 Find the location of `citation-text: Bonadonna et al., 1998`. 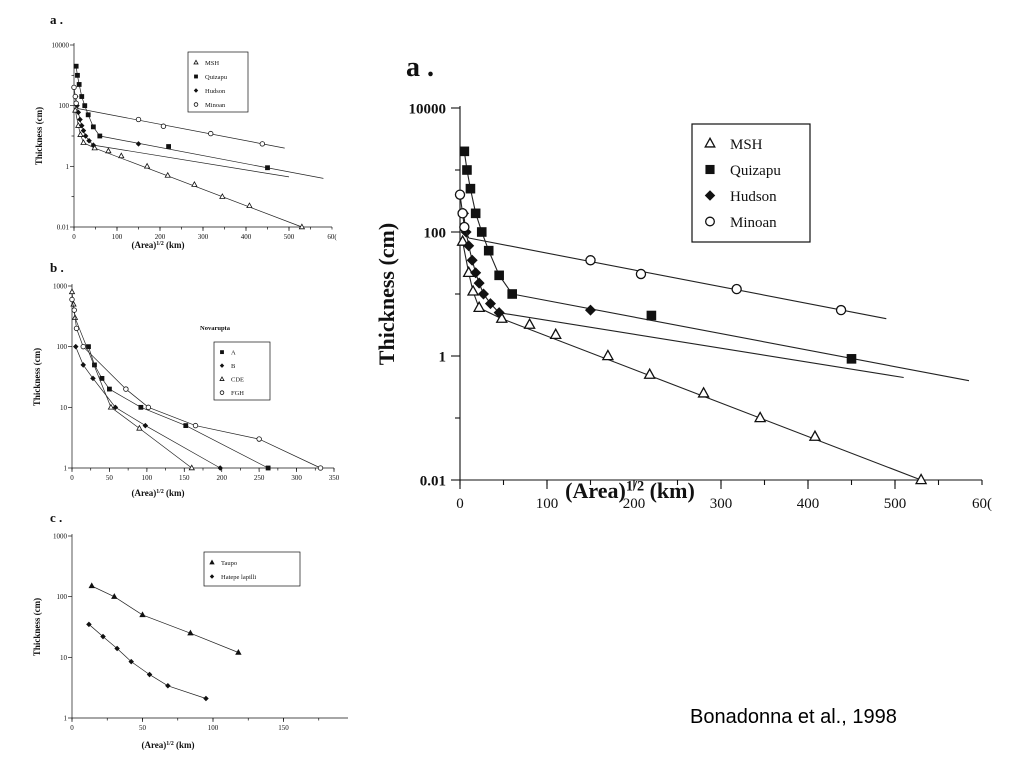

citation-text: Bonadonna et al., 1998 is located at coordinates (793, 717).